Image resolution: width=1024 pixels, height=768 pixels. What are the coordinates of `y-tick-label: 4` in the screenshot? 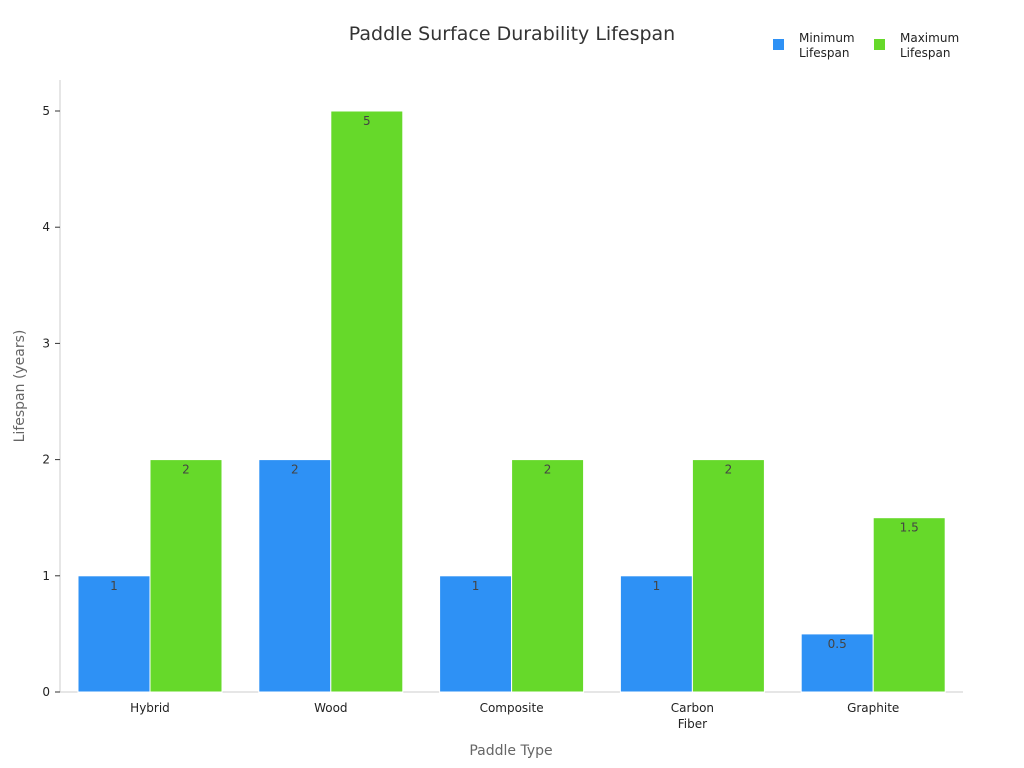 It's located at (46, 227).